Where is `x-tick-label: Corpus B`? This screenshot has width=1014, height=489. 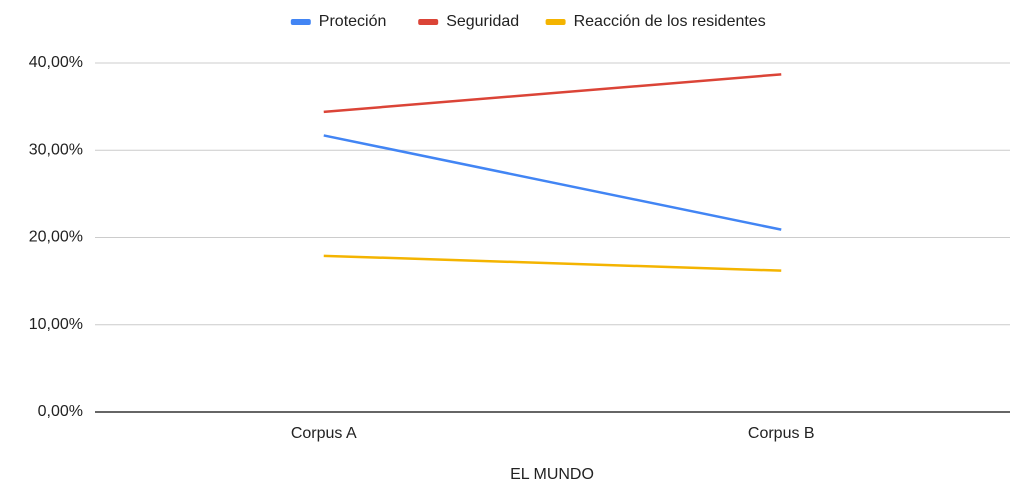 x-tick-label: Corpus B is located at coordinates (781, 433).